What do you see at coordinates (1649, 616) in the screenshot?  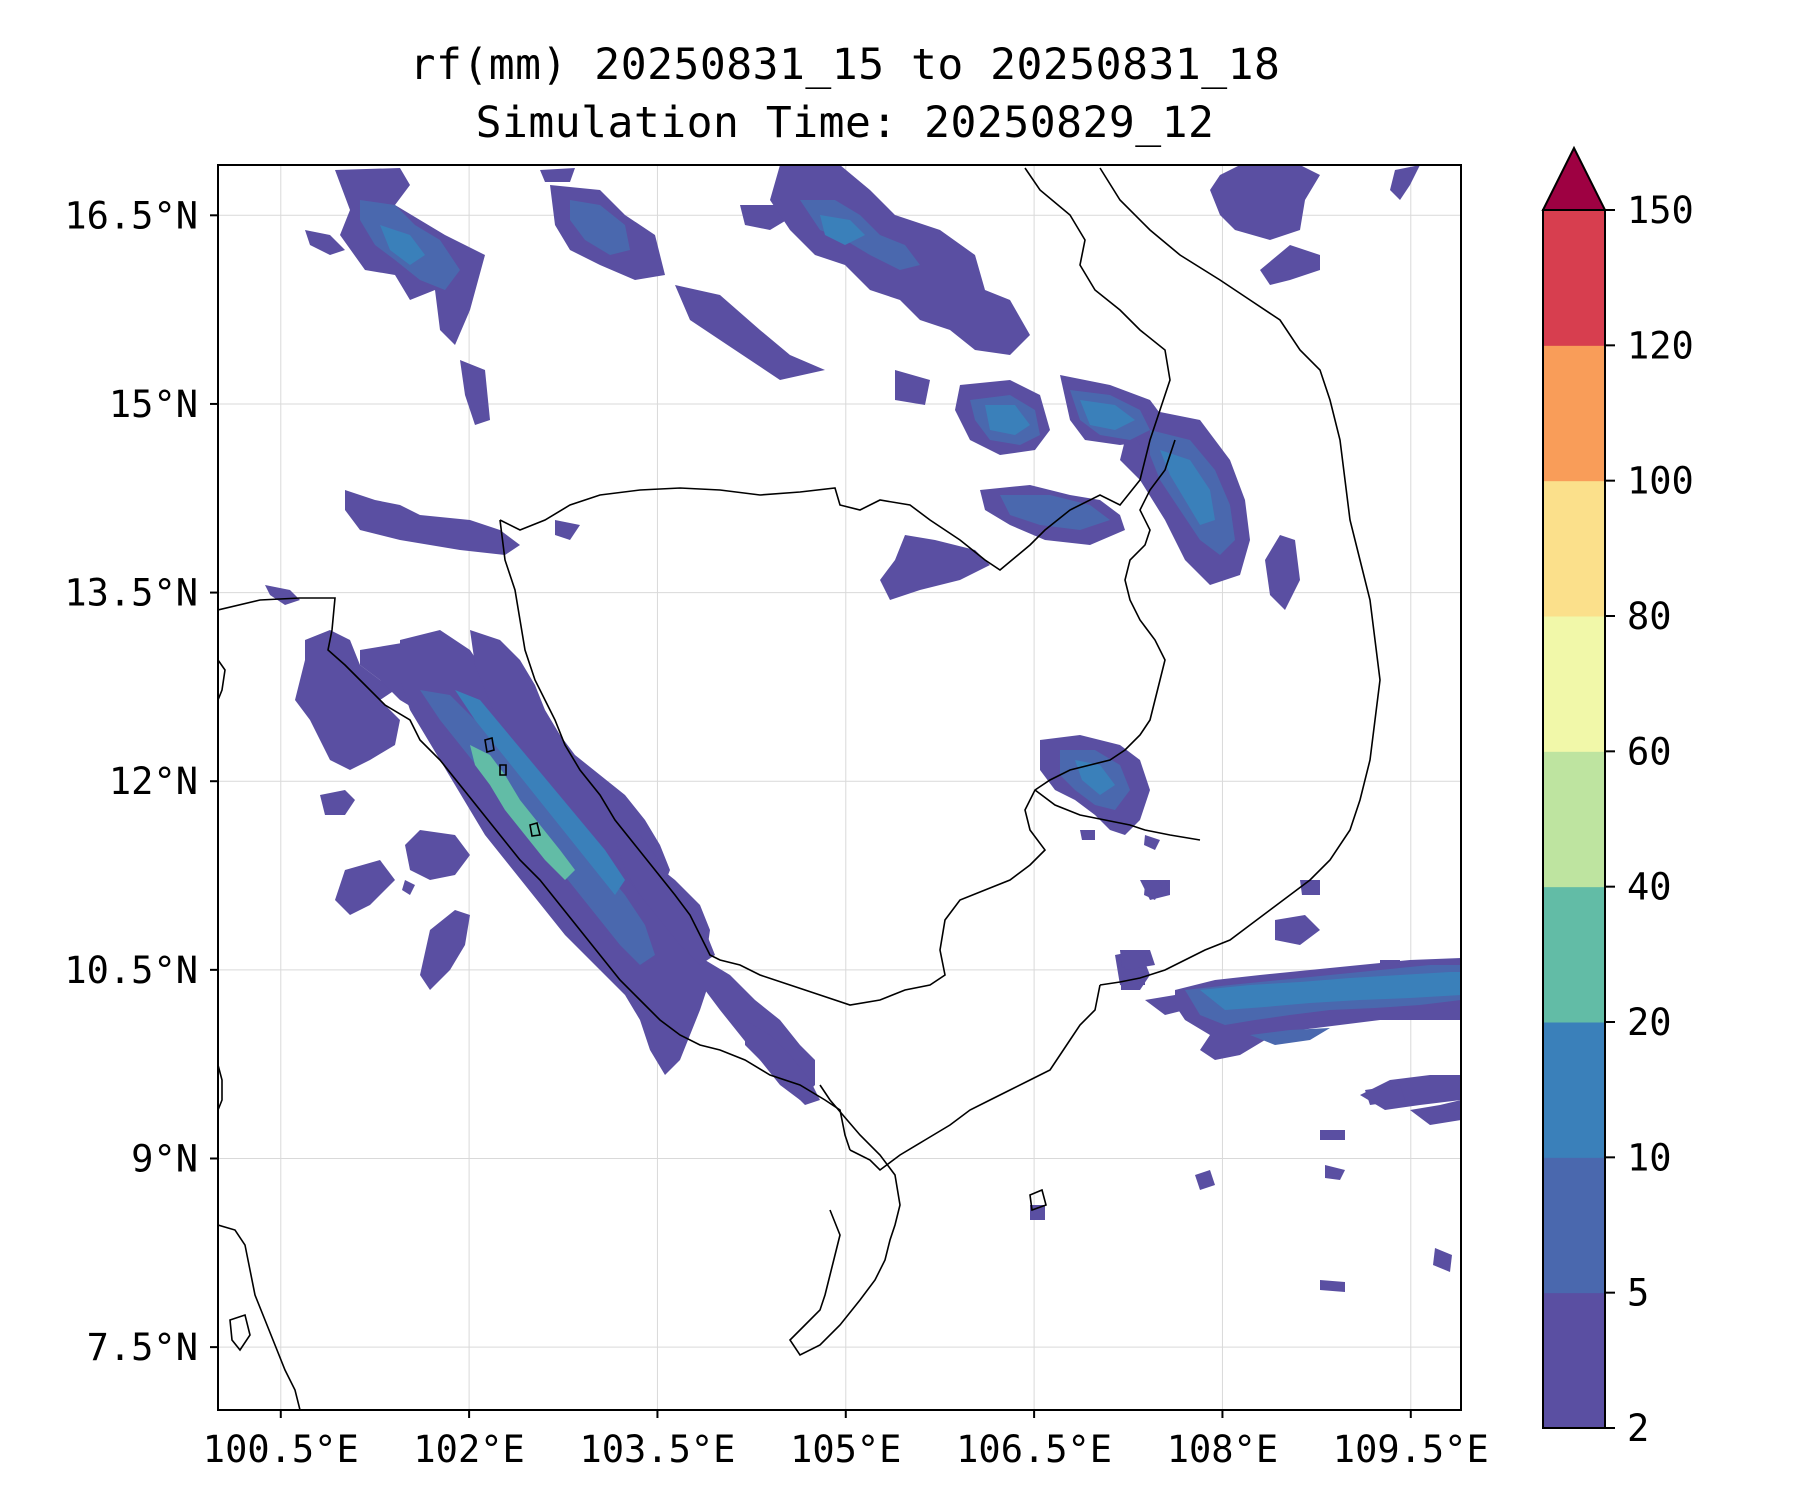 I see `colorbar-tick-label: 80` at bounding box center [1649, 616].